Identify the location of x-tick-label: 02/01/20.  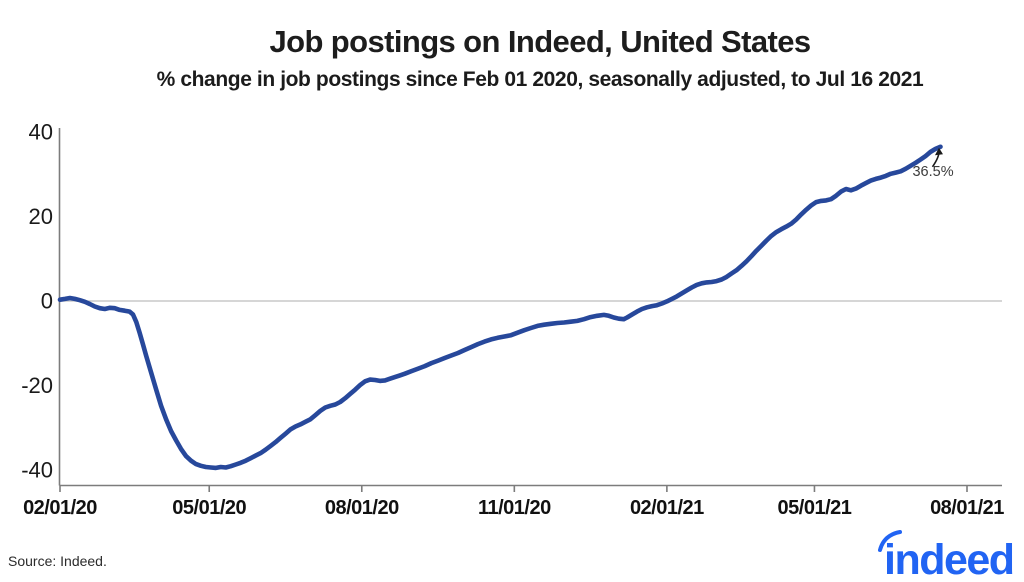
(60, 508).